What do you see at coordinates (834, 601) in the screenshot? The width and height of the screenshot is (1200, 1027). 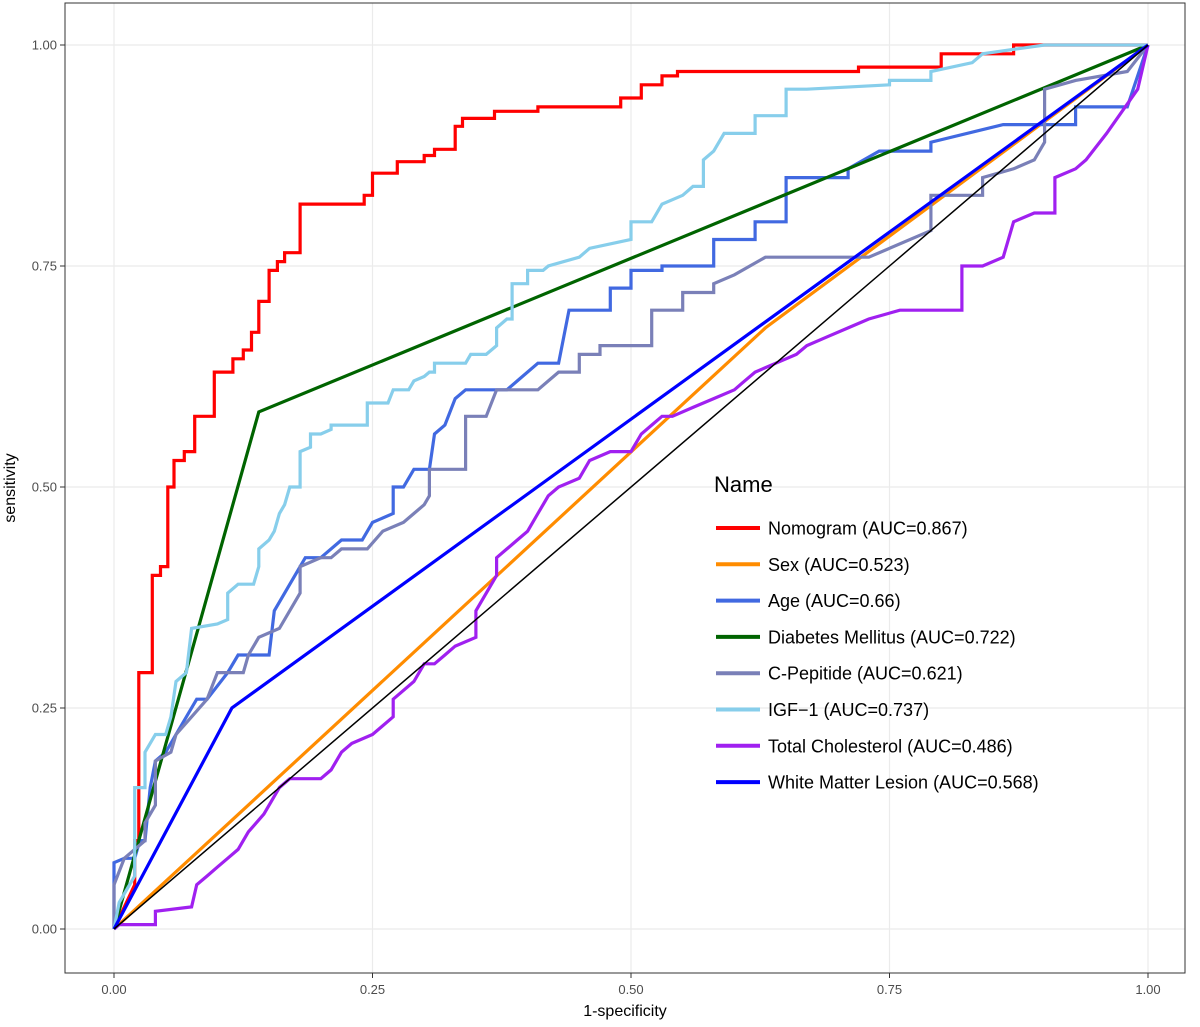 I see `legend-label-age: Age (AUC=0.66)` at bounding box center [834, 601].